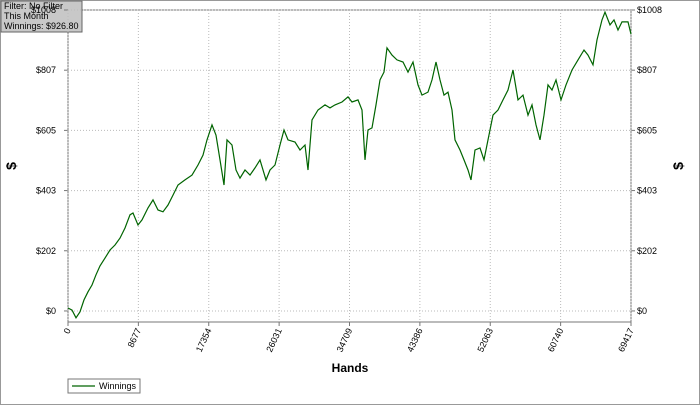 Image resolution: width=700 pixels, height=405 pixels. Describe the element at coordinates (46, 191) in the screenshot. I see `y-tick-label: $403` at that location.